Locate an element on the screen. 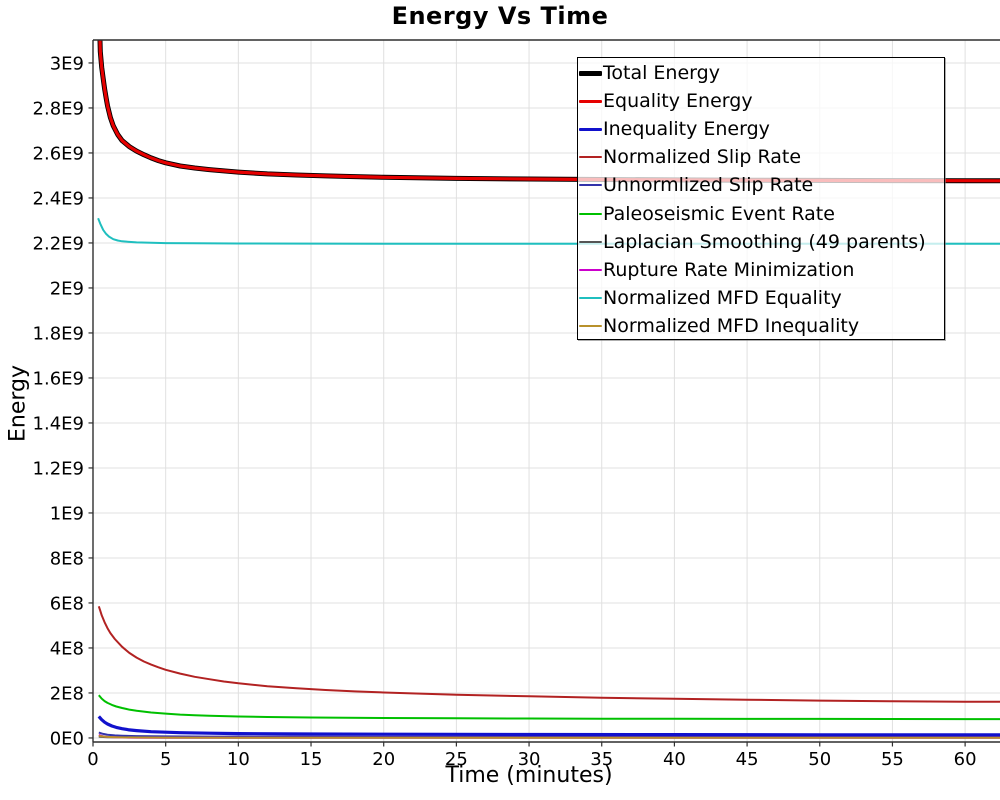 The image size is (1000, 800). y-tick-label: 2.8E9 is located at coordinates (58, 108).